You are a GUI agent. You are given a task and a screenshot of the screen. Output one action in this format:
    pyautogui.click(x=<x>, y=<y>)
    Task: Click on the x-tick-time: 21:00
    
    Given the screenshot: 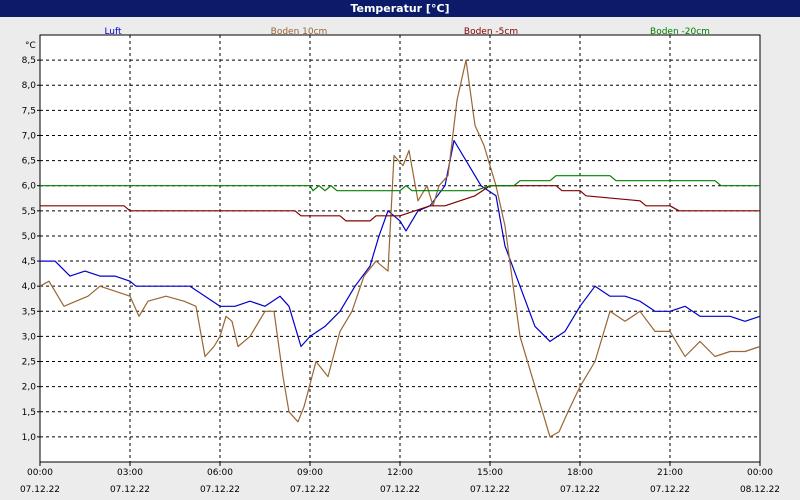 What is the action you would take?
    pyautogui.click(x=670, y=473)
    